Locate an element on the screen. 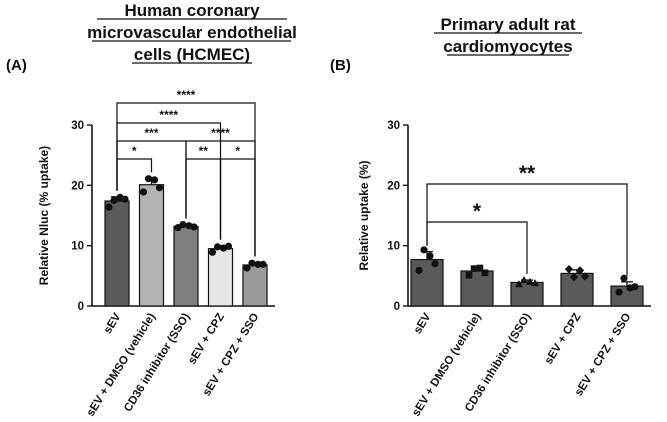 Image resolution: width=667 pixels, height=422 pixels. panel-a-title-line-2: microvascular endothelial is located at coordinates (192, 32).